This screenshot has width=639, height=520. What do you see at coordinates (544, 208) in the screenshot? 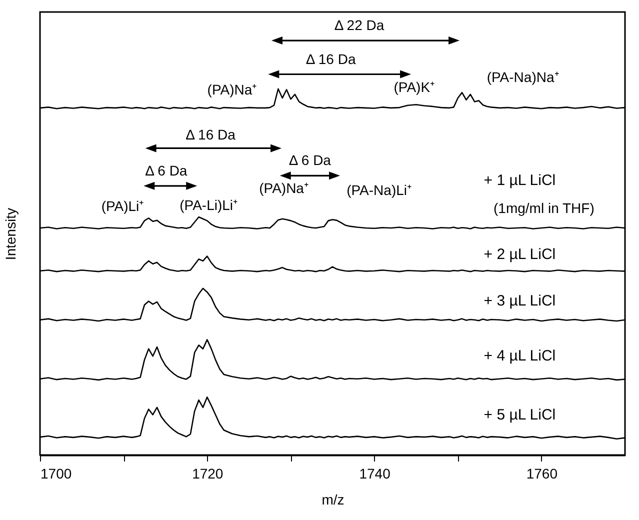
I see `annotation: (1mg/ml in THF)` at bounding box center [544, 208].